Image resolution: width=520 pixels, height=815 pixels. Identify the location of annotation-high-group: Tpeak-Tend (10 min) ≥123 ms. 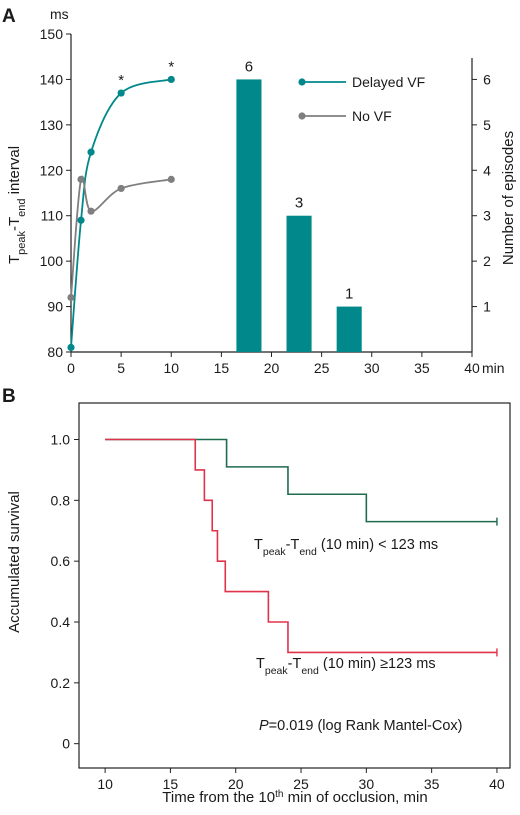
(346, 666).